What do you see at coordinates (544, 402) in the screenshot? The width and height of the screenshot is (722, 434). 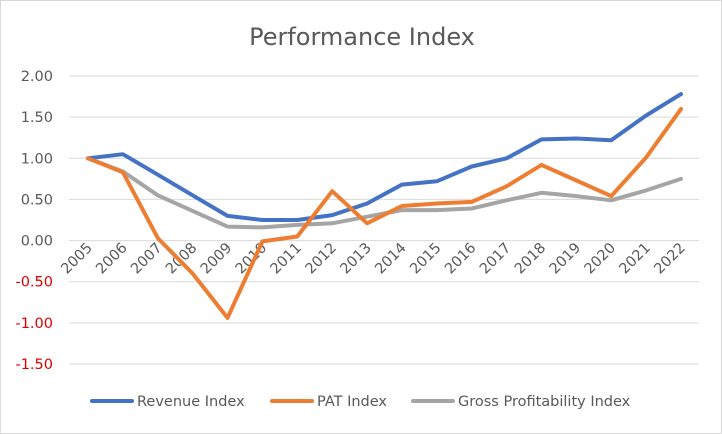 I see `legend-label: Gross Profitability Index` at bounding box center [544, 402].